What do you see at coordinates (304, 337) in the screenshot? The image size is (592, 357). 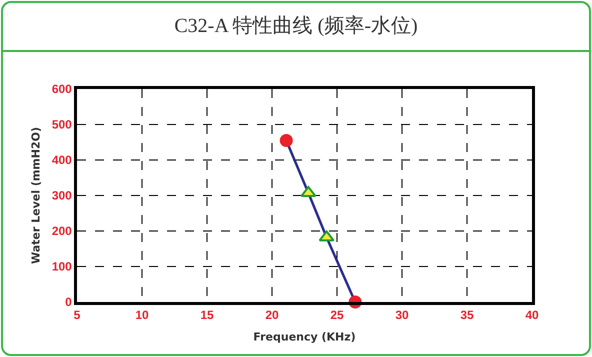 I see `x-axis-title: Frequency (KHz)` at bounding box center [304, 337].